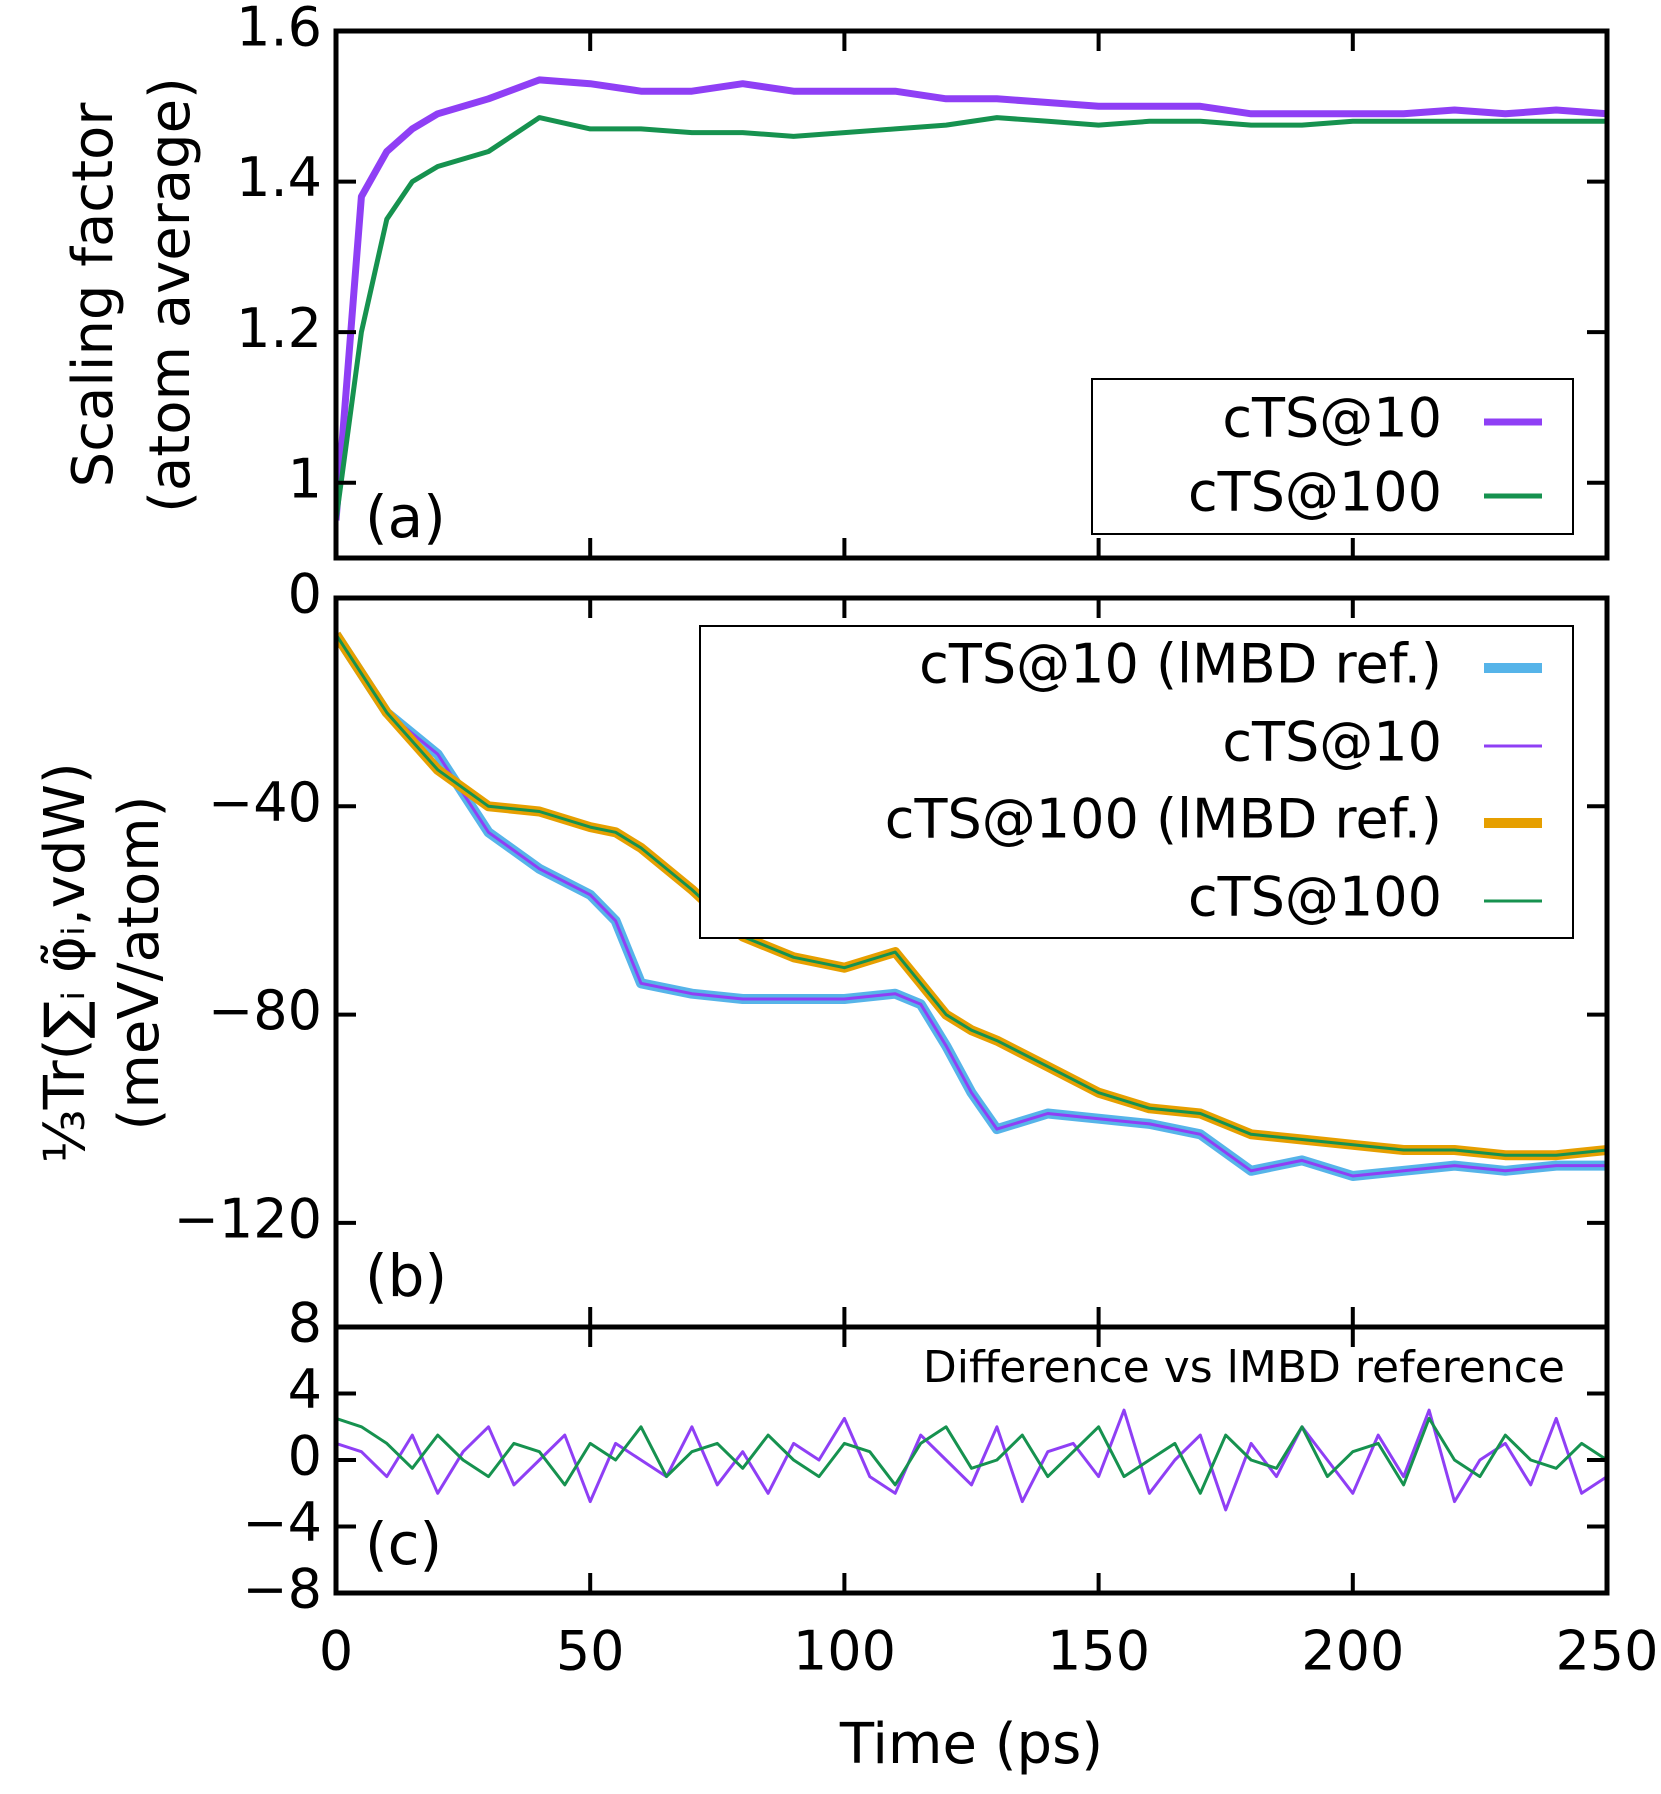 This screenshot has height=1794, width=1661. Describe the element at coordinates (1098, 1651) in the screenshot. I see `x-tick-label: 150` at that location.